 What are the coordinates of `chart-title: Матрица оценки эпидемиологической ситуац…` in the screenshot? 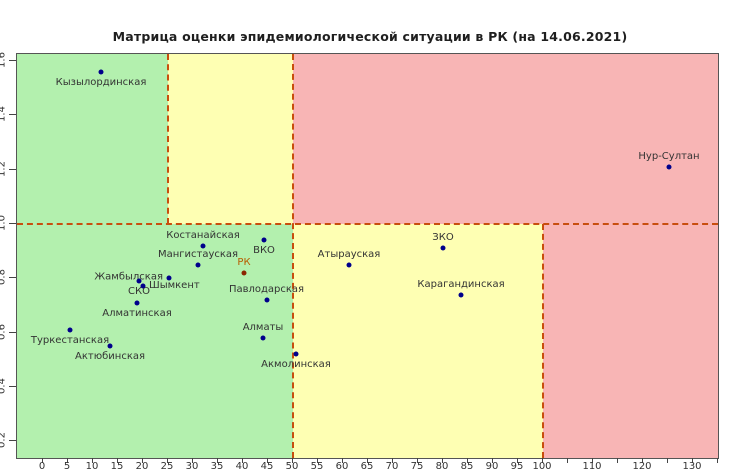 It's located at (370, 36).